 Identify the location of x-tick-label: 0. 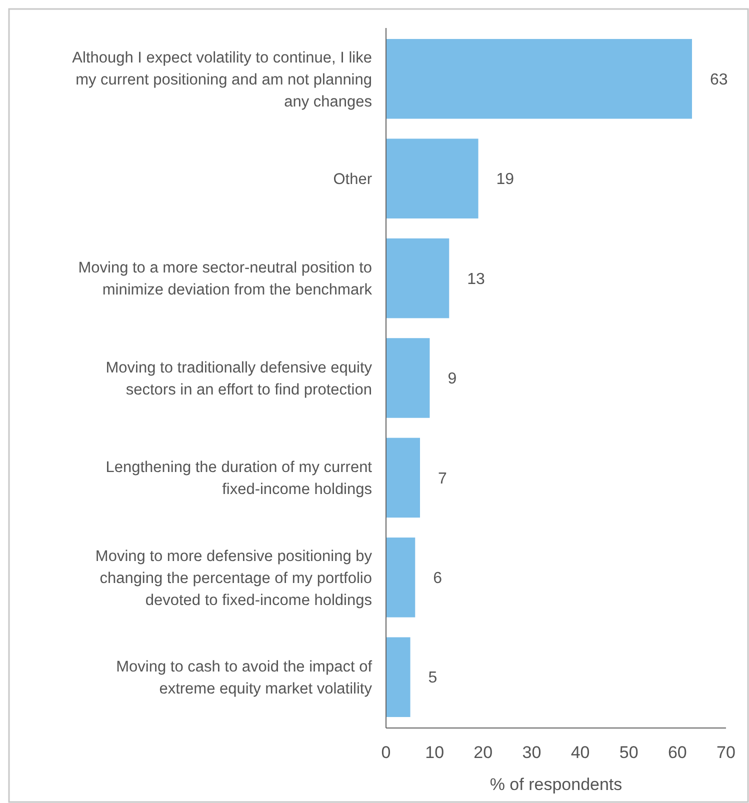
(386, 752).